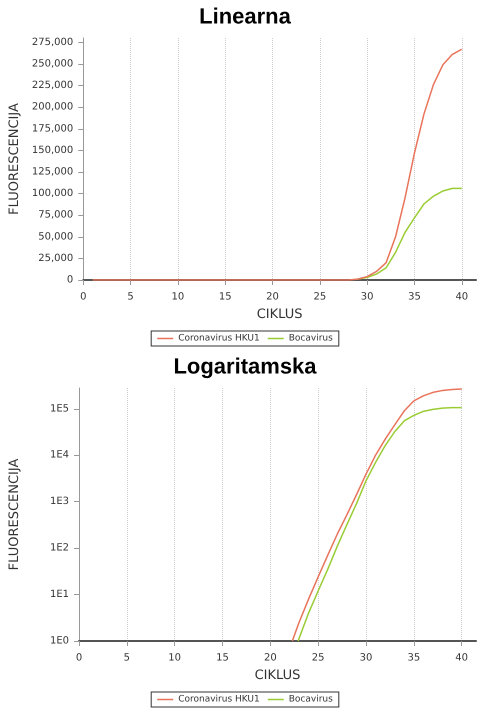 This screenshot has height=711, width=498. What do you see at coordinates (53, 194) in the screenshot?
I see `y-tick-label: 100,000` at bounding box center [53, 194].